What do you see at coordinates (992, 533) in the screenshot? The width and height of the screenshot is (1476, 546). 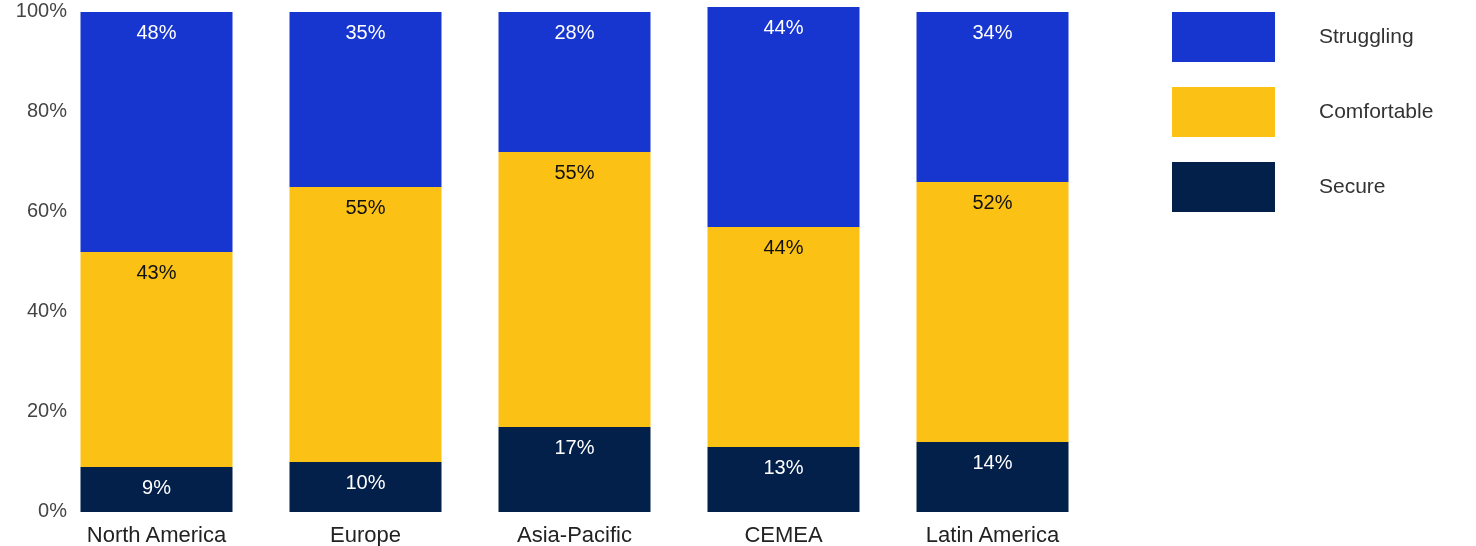 I see `x-tick-label: Latin America` at bounding box center [992, 533].